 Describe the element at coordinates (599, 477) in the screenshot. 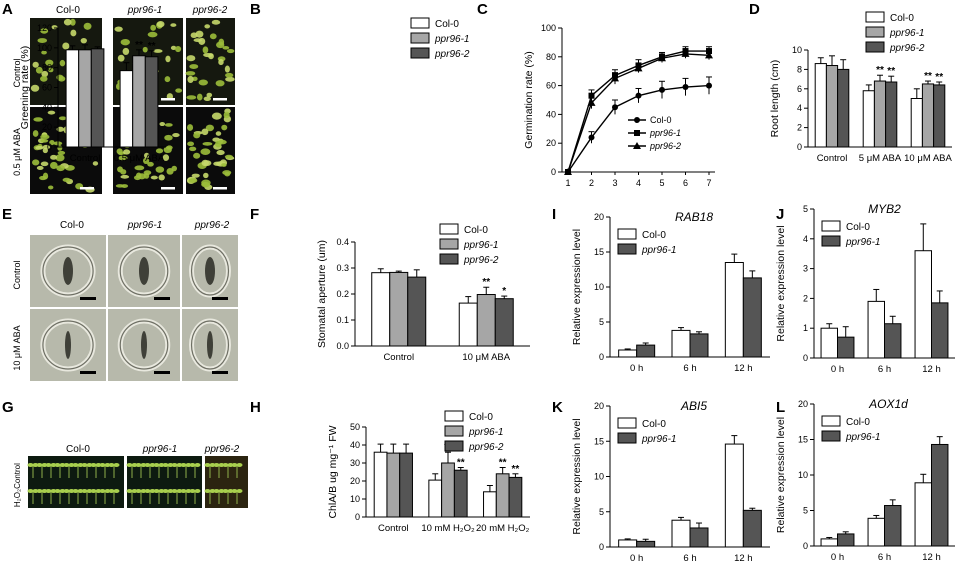

I see `panel-K-y-tick-label: 10` at that location.